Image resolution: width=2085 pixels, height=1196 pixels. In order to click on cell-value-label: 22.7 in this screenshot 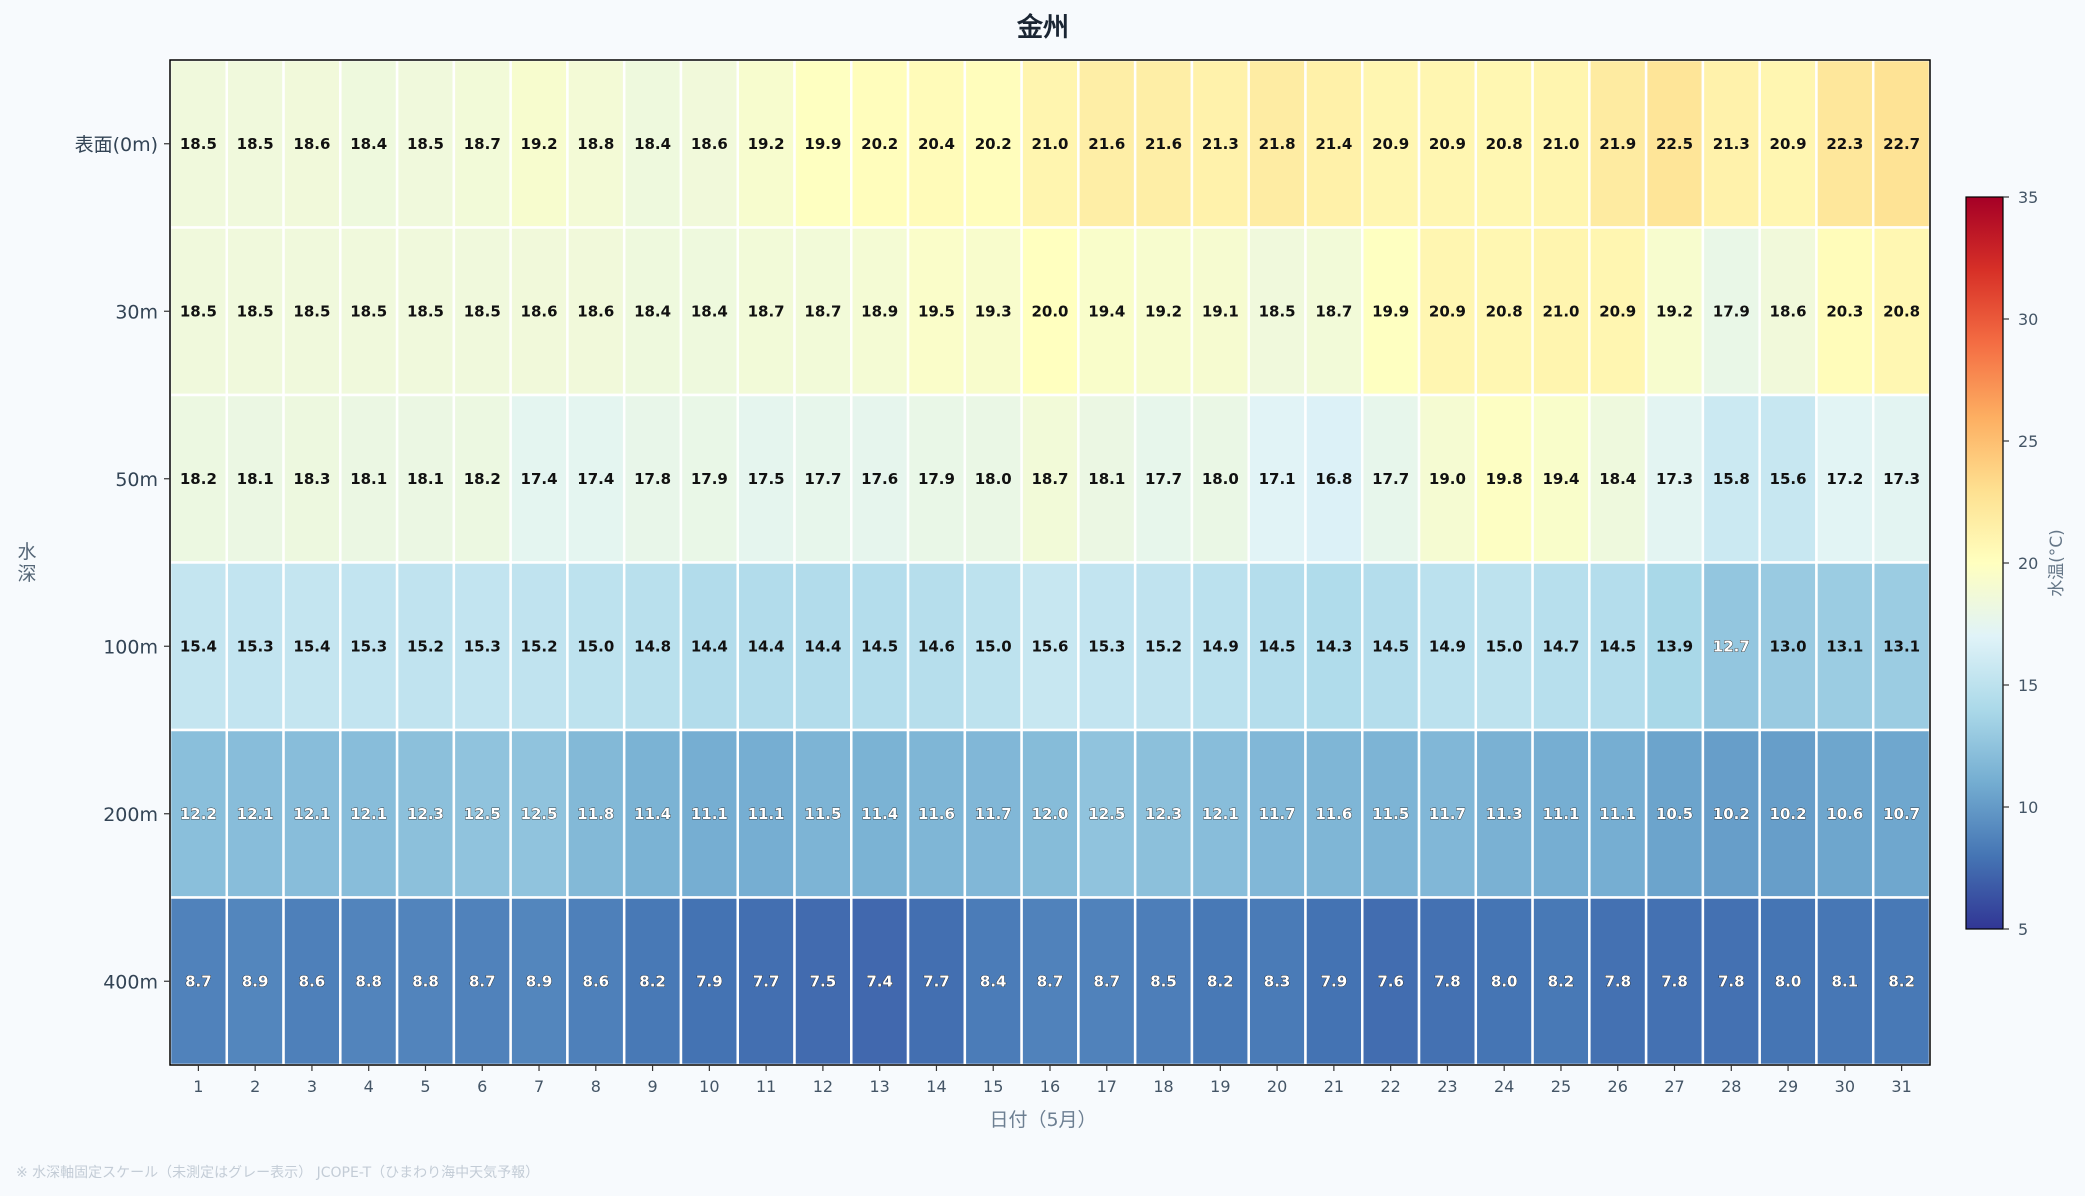, I will do `click(1901, 144)`.